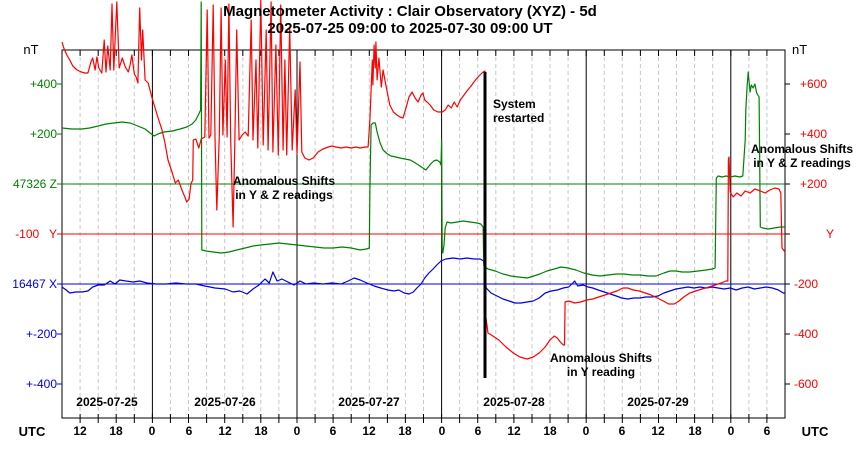 This screenshot has width=865, height=450. I want to click on left-scale-label: +400, so click(43, 84).